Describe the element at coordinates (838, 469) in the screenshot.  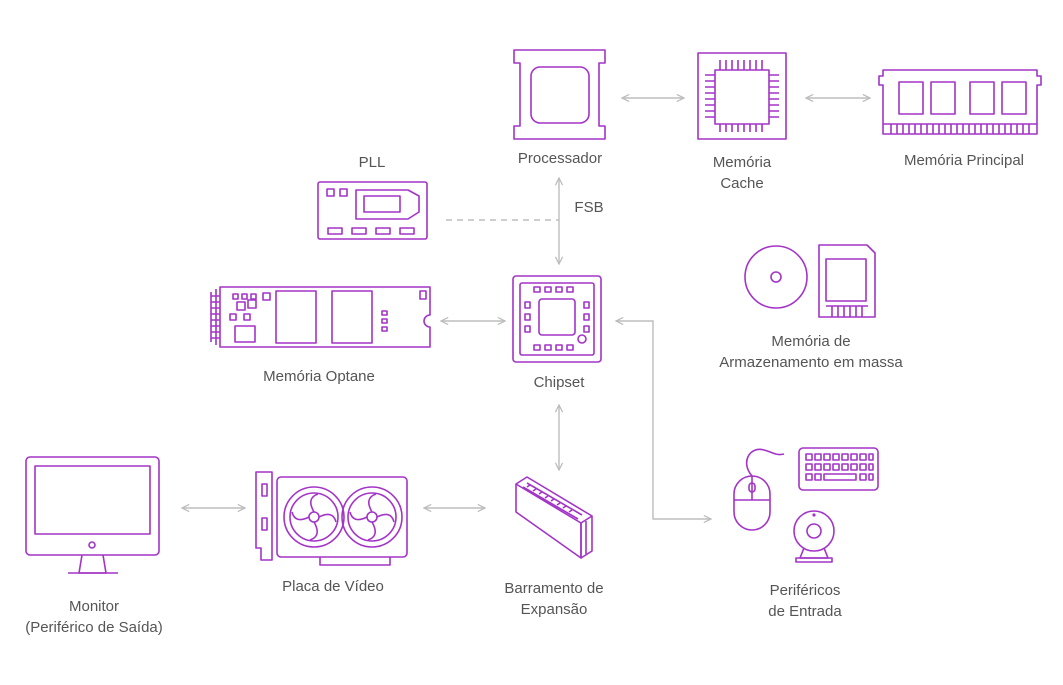
I see `keyboard-icon` at that location.